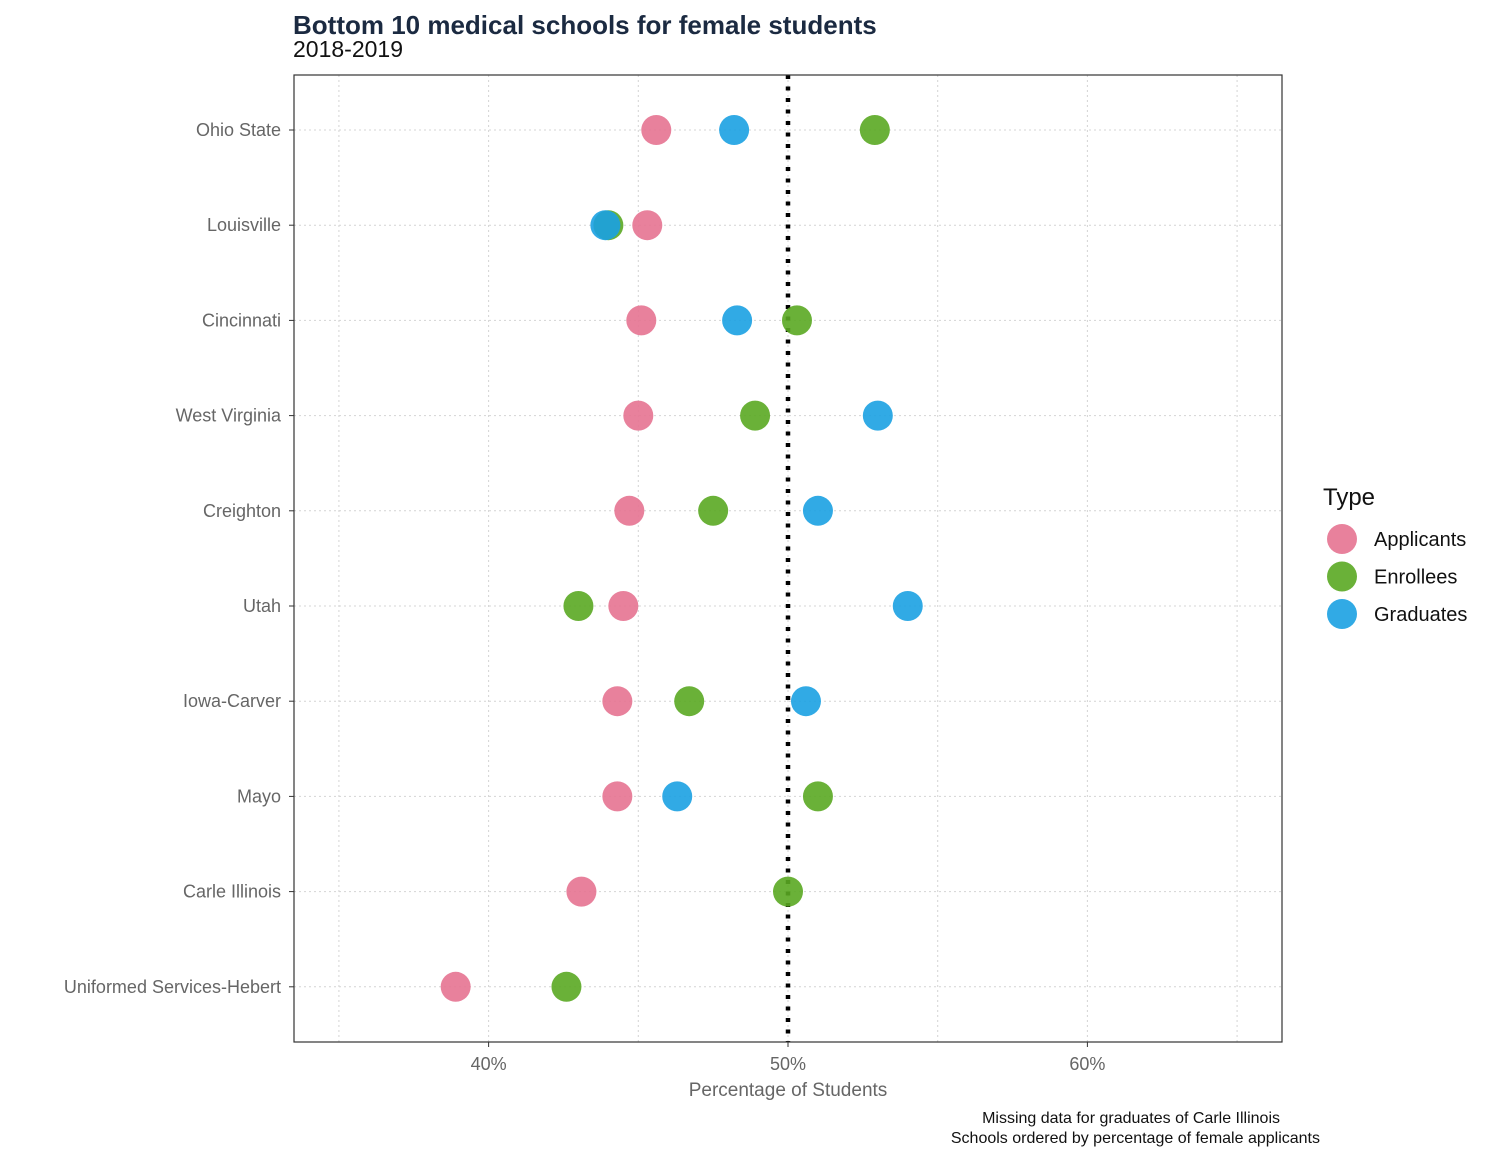 The height and width of the screenshot is (1166, 1500). What do you see at coordinates (1349, 497) in the screenshot?
I see `legend-title: Type` at bounding box center [1349, 497].